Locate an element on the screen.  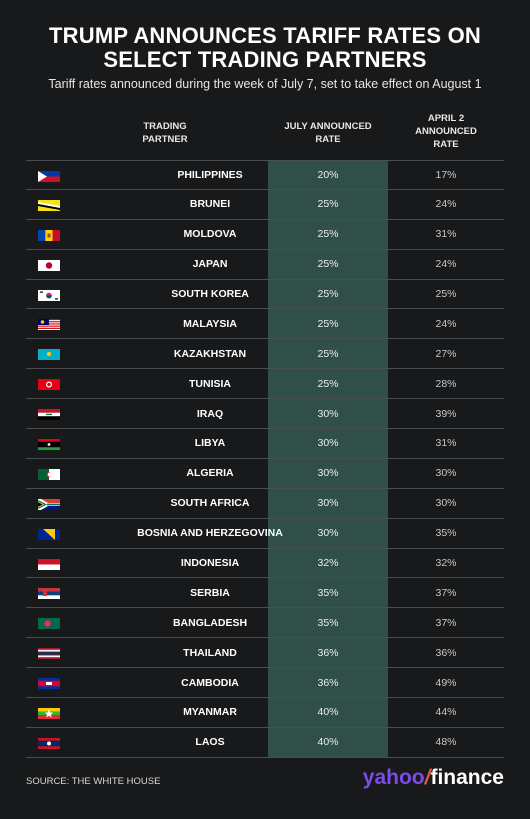
april-rate-value: 35% is located at coordinates (446, 533).